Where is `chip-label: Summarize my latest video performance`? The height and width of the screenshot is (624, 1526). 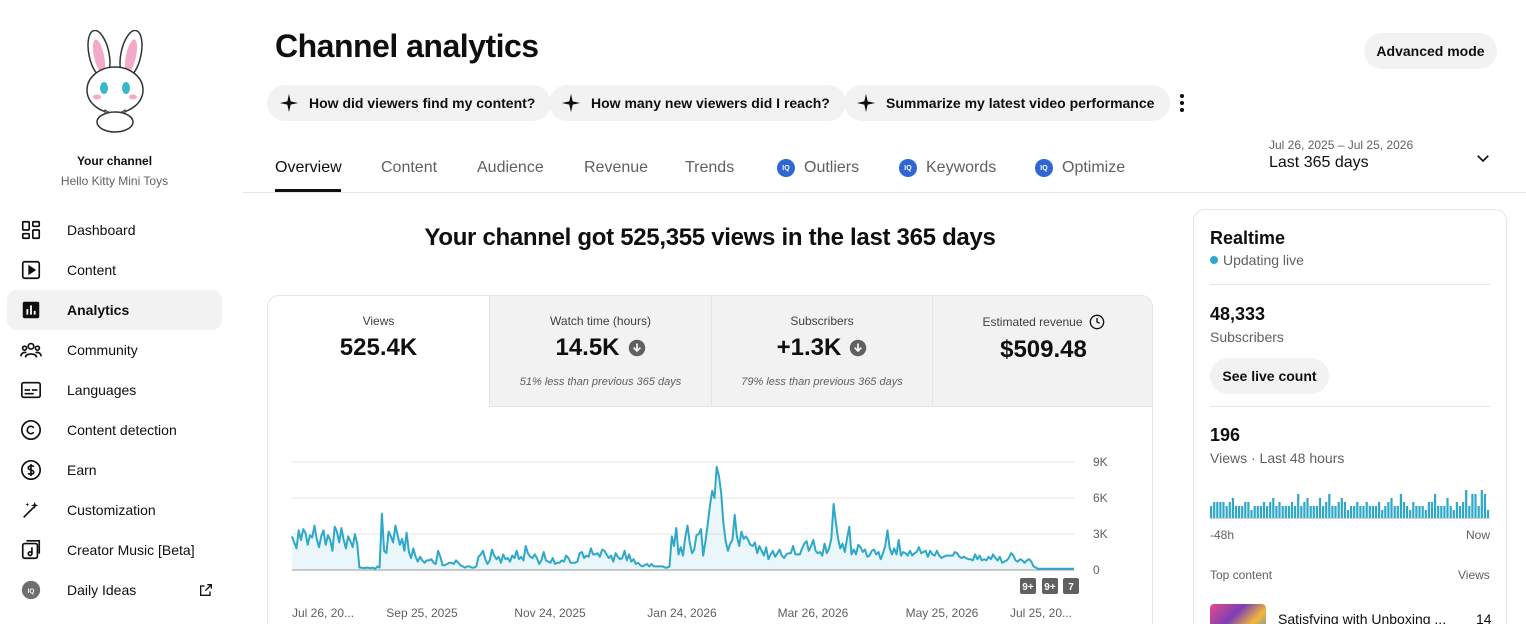
chip-label: Summarize my latest video performance is located at coordinates (1020, 103).